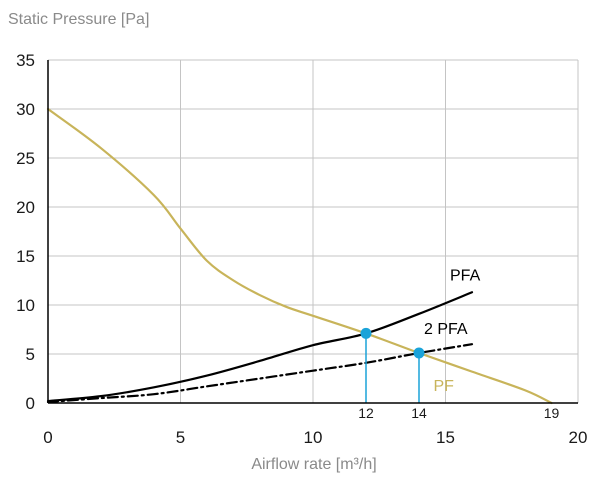 This screenshot has width=598, height=481. Describe the element at coordinates (180, 437) in the screenshot. I see `x-tick-label-5: 5` at that location.